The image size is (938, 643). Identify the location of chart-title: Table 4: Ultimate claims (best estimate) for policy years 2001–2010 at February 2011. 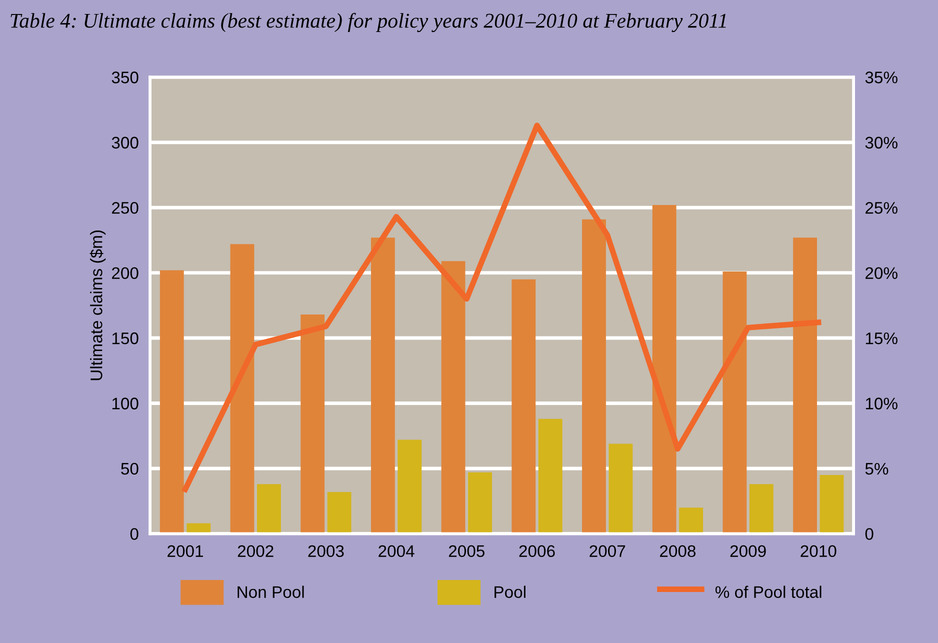
(368, 22).